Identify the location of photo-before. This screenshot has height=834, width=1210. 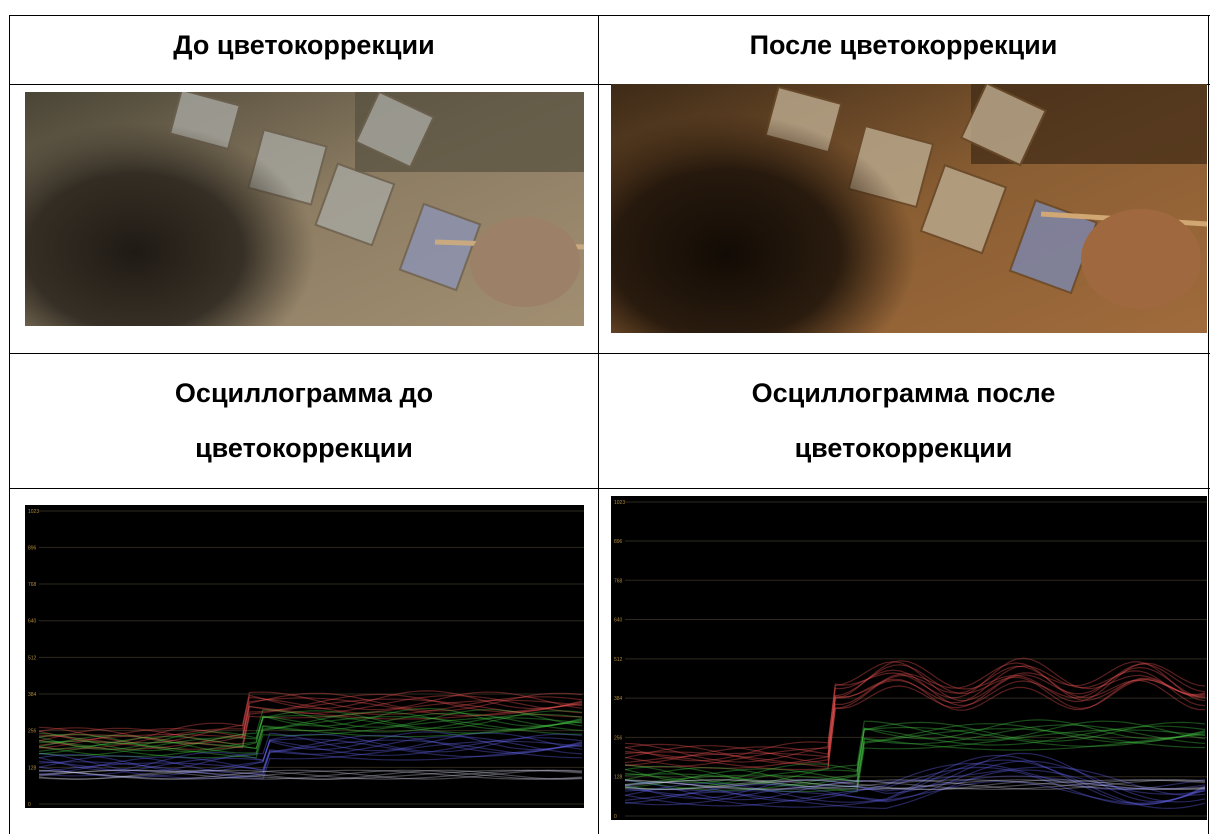
(304, 209).